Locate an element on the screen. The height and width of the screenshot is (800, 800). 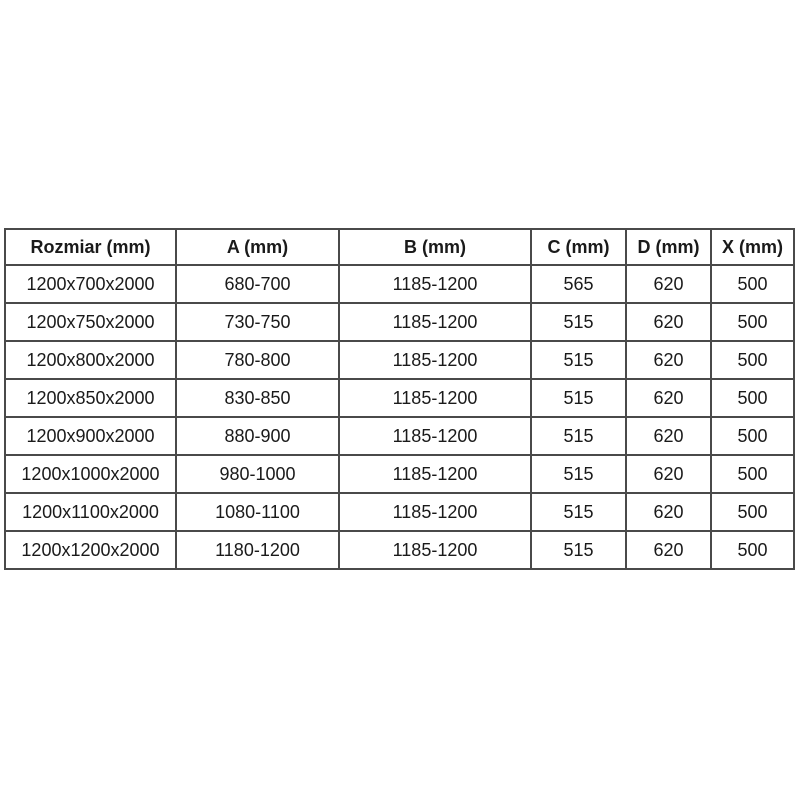
column-header-a: A (mm) is located at coordinates (257, 247).